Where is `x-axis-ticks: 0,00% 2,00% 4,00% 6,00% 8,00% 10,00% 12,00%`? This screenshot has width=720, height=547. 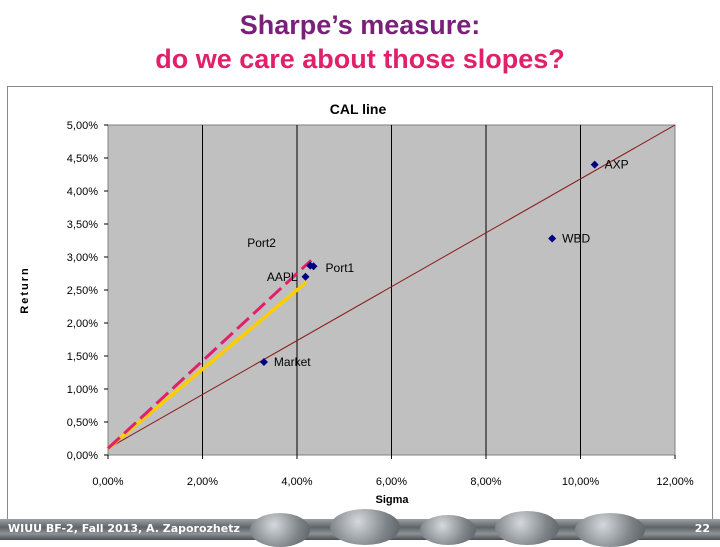 x-axis-ticks: 0,00% 2,00% 4,00% 6,00% 8,00% 10,00% 12,00% is located at coordinates (393, 471).